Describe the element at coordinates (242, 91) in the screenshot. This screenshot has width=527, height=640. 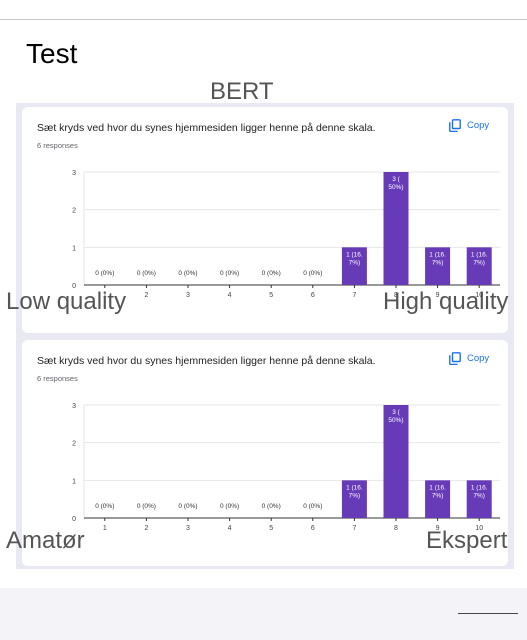
I see `section-label: BERT` at that location.